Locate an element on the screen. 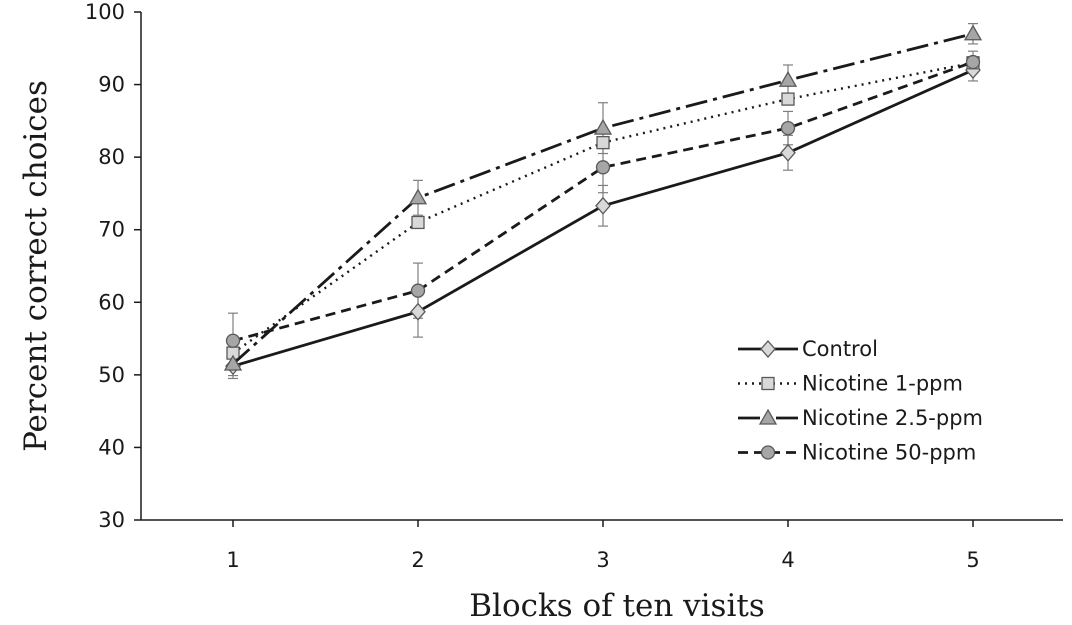  x-axis-title: Blocks of ten visits is located at coordinates (617, 606).